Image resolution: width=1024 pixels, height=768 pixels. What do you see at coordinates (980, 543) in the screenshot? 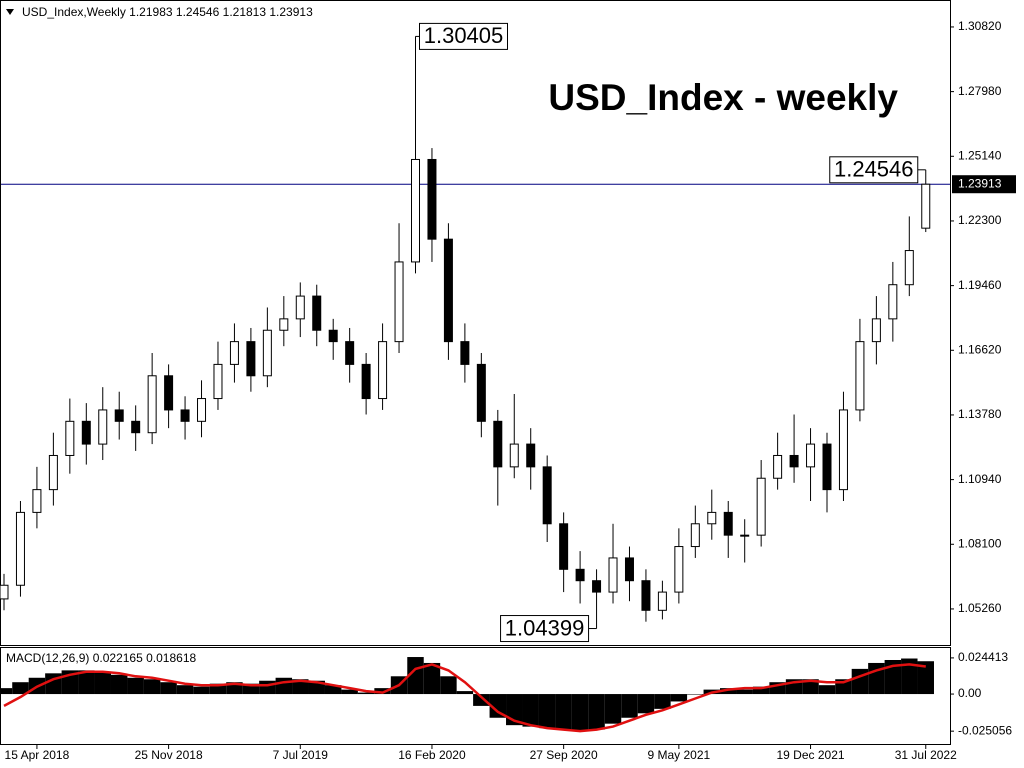
I see `y-tick-label: 1.08100` at bounding box center [980, 543].